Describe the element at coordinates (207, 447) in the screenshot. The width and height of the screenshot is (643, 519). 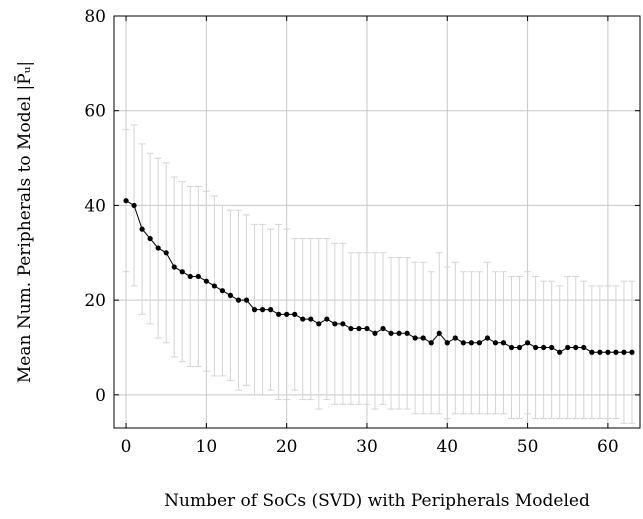
I see `x-tick-label: 10` at that location.